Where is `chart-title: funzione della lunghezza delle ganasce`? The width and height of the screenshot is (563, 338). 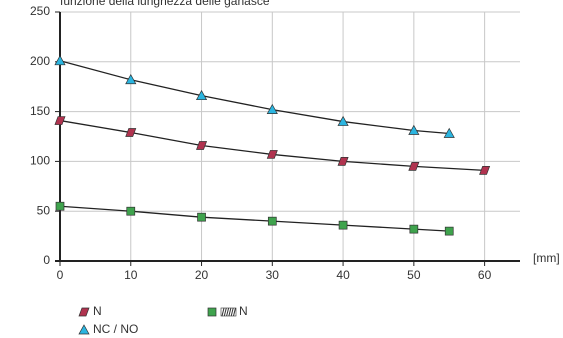 chart-title: funzione della lunghezza delle ganasce is located at coordinates (165, 4).